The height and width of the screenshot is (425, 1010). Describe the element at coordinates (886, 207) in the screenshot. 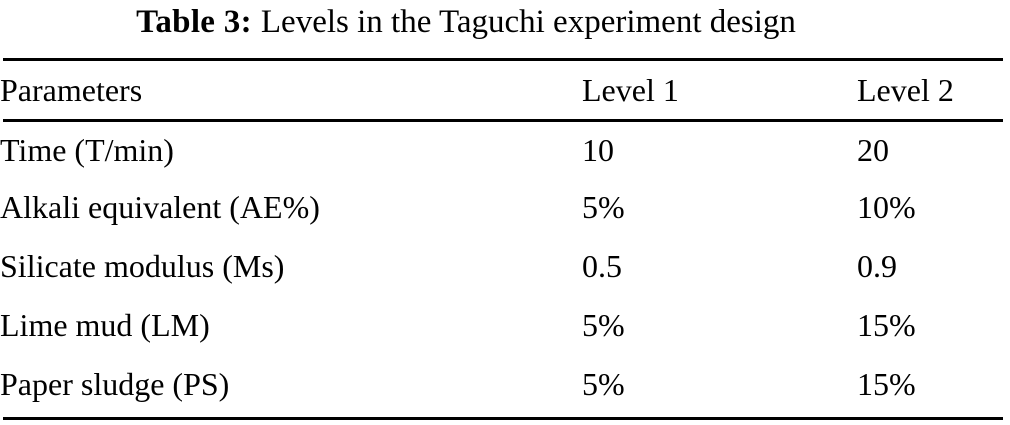

I see `cell-level-2: 10%` at that location.